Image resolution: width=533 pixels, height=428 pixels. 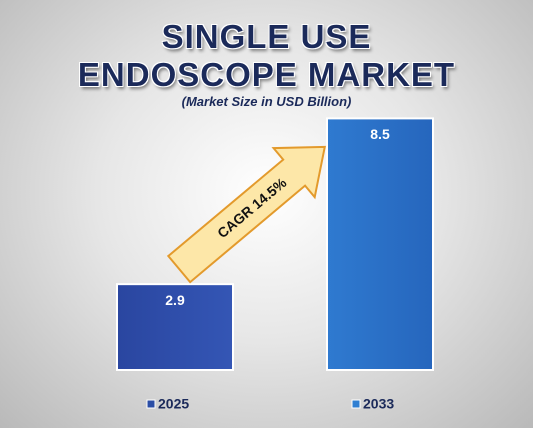 What do you see at coordinates (378, 404) in the screenshot?
I see `x-tick-label: 2033` at bounding box center [378, 404].